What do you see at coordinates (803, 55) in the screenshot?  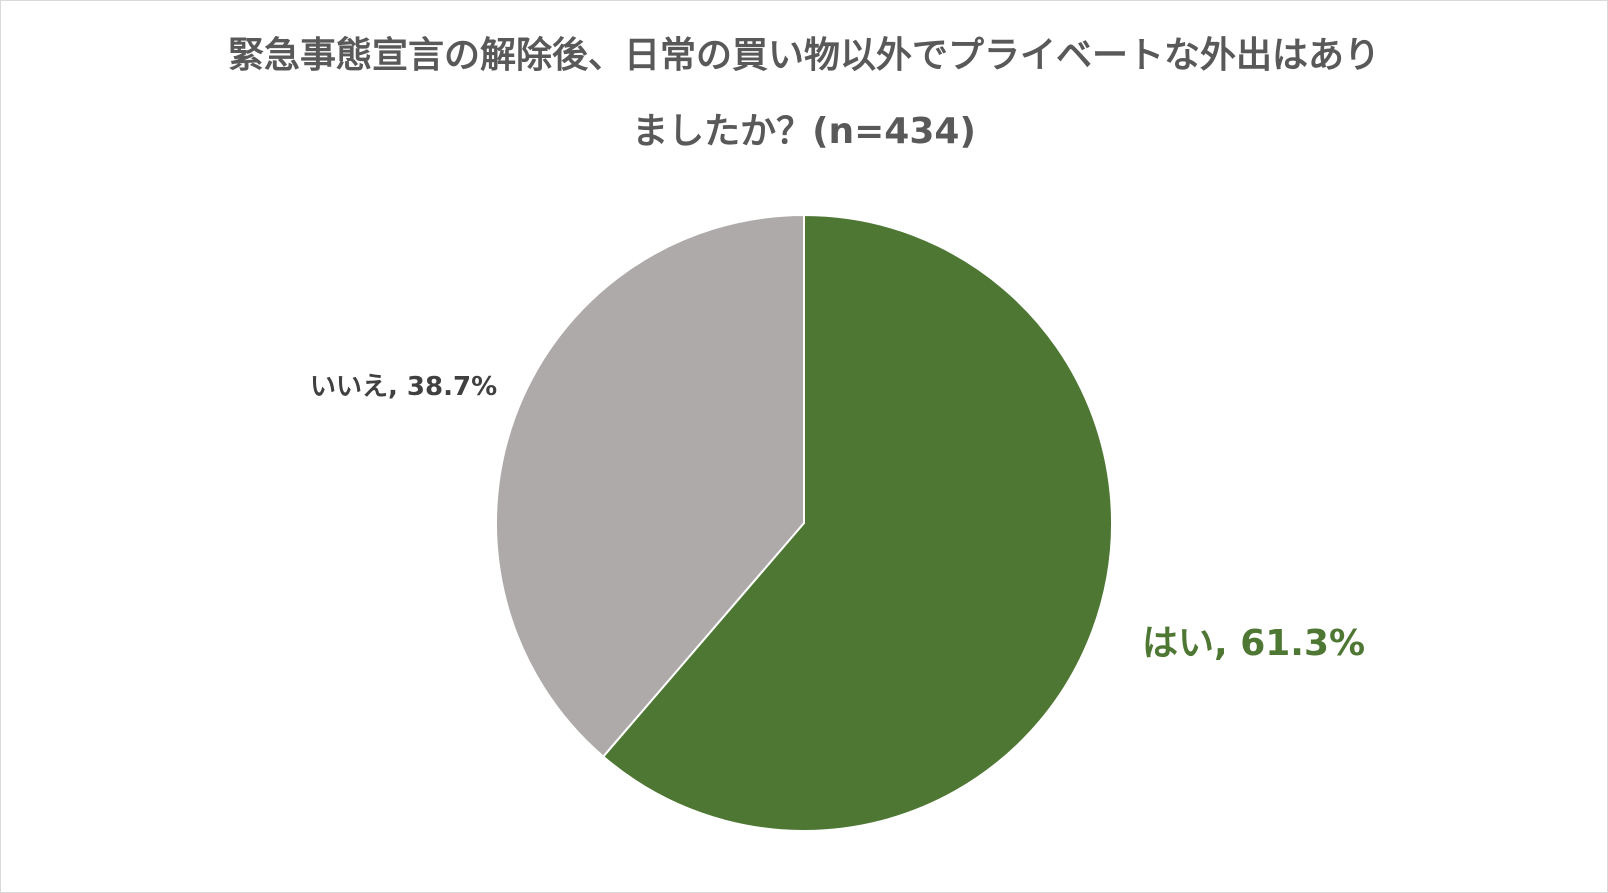 I see `chart-title-line-1: 緊急事態宣言の解除後、日常の買い物以外でプライベートな外出はあり` at bounding box center [803, 55].